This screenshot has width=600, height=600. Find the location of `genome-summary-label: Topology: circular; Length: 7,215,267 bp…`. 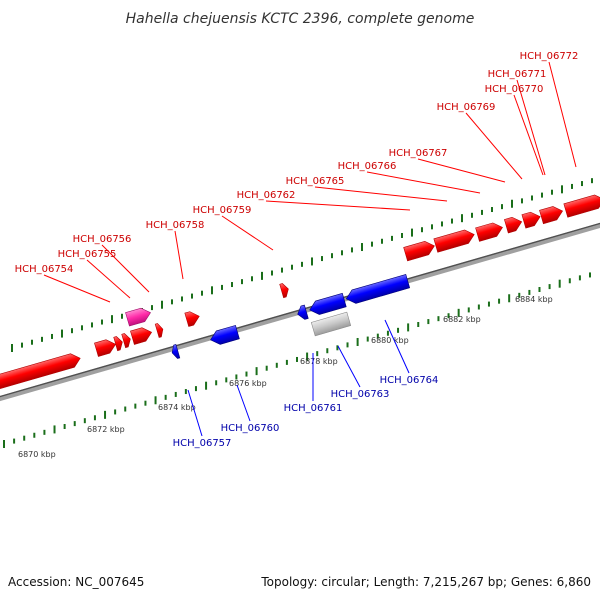

genome-summary-label: Topology: circular; Length: 7,215,267 bp… is located at coordinates (425, 582).